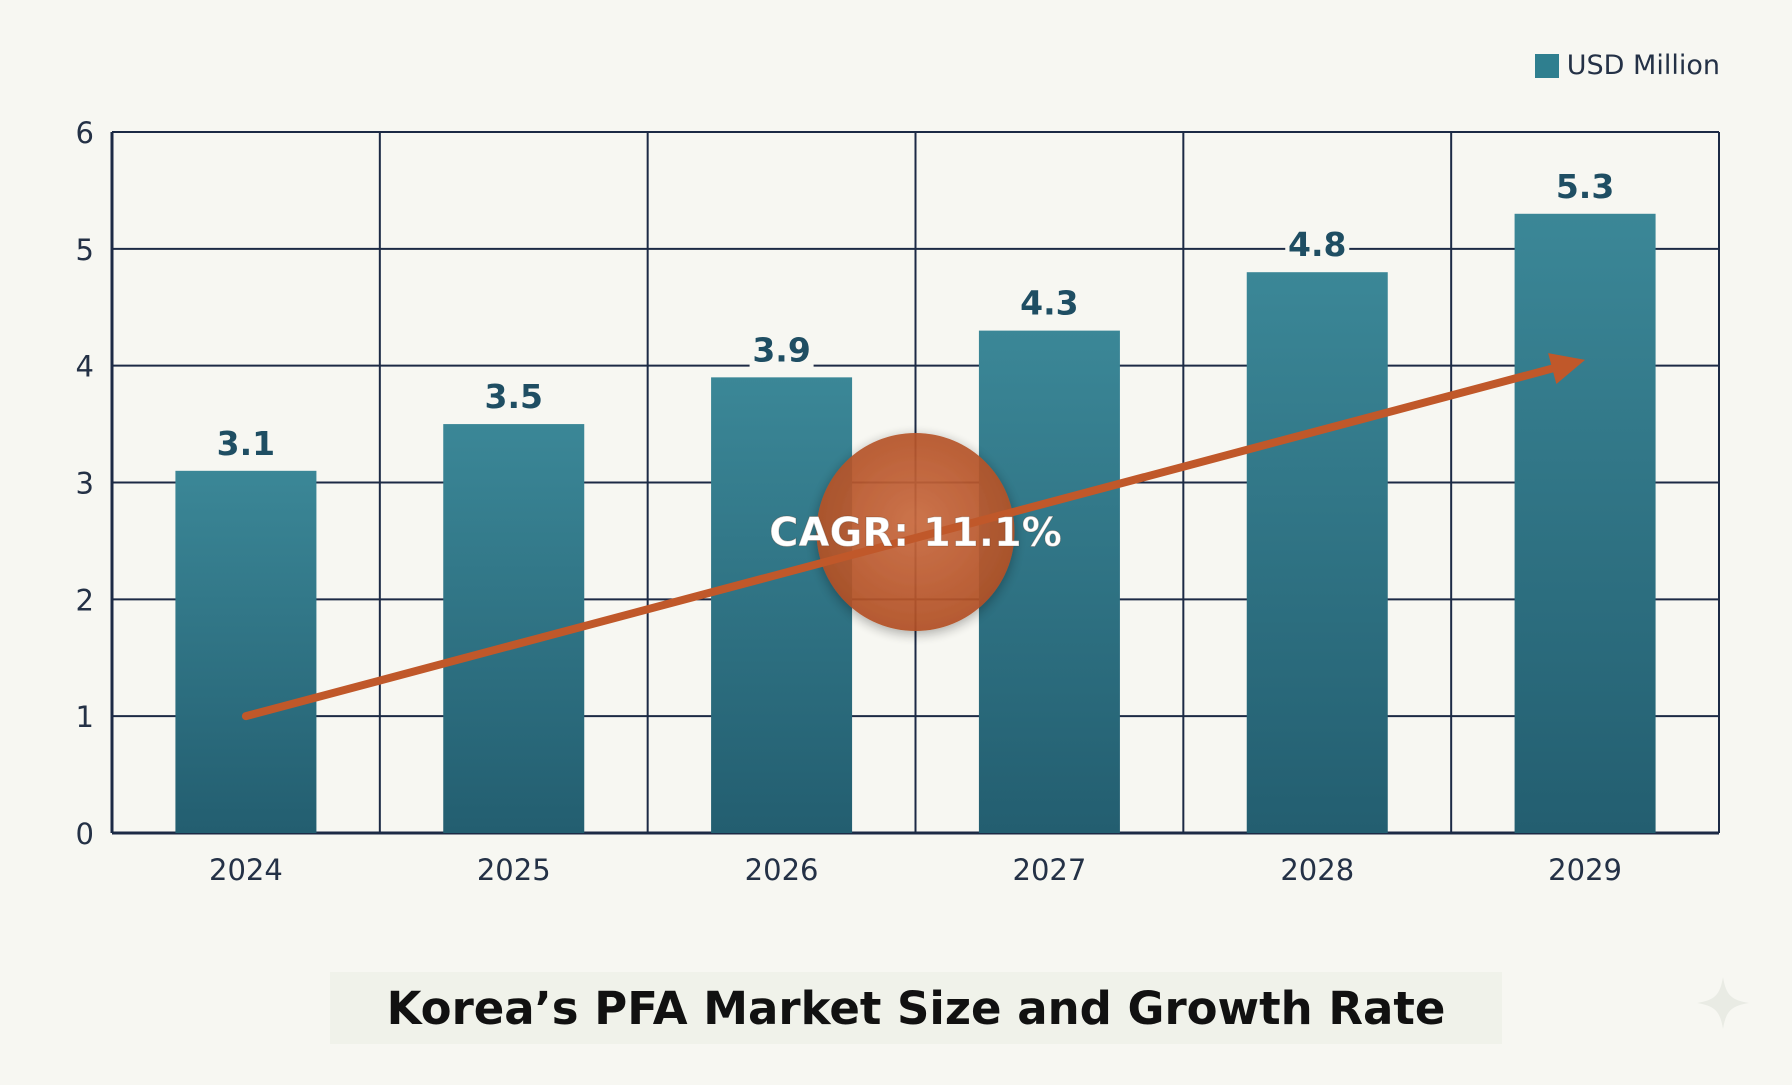  I want to click on data-label-bg-2029, so click(1585, 186).